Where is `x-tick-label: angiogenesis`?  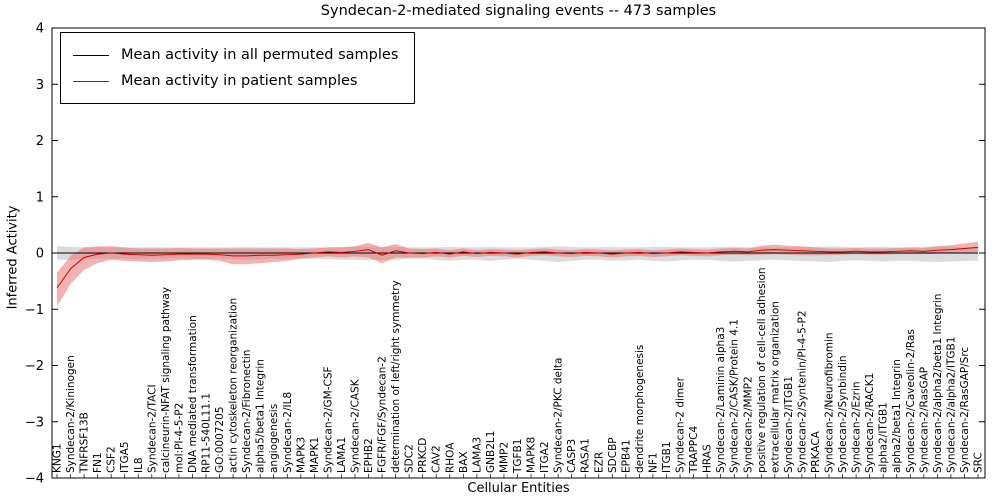
x-tick-label: angiogenesis is located at coordinates (274, 438).